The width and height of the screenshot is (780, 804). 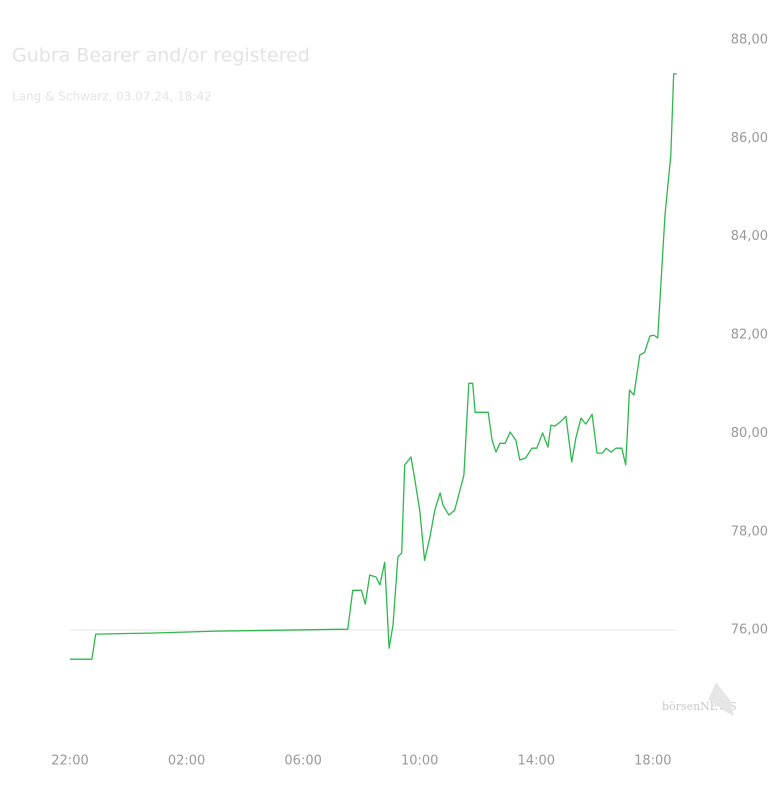 I want to click on x-tick-label: 14:00, so click(x=536, y=761).